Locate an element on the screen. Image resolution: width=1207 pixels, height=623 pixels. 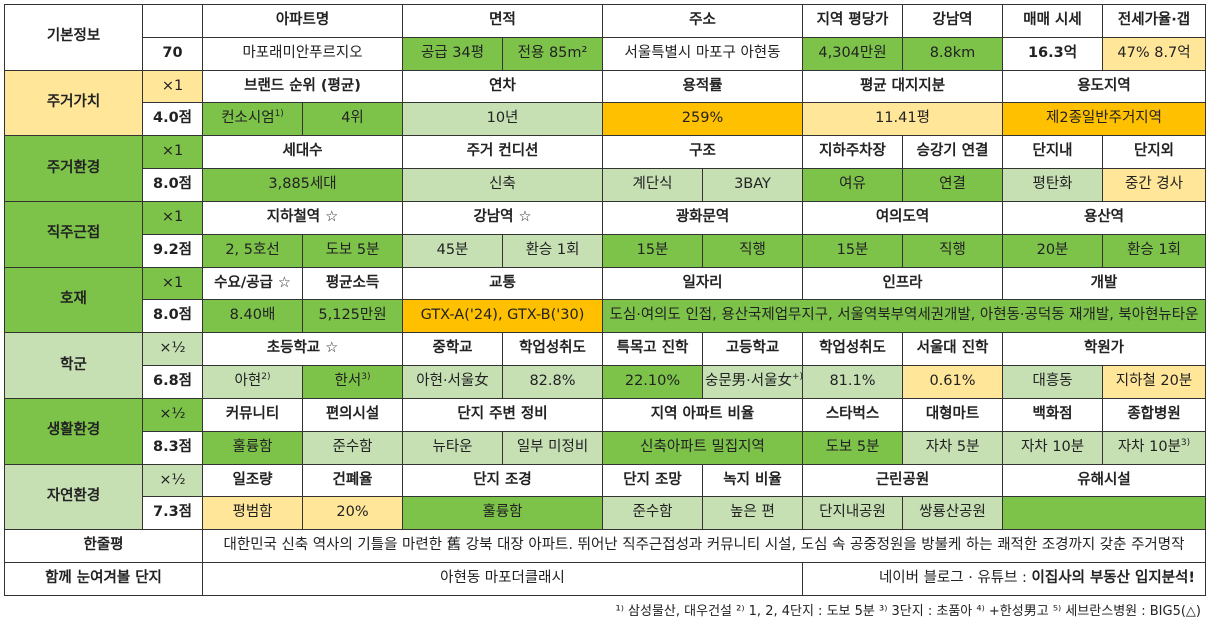
sale-price: 16.3억 is located at coordinates (1052, 53).